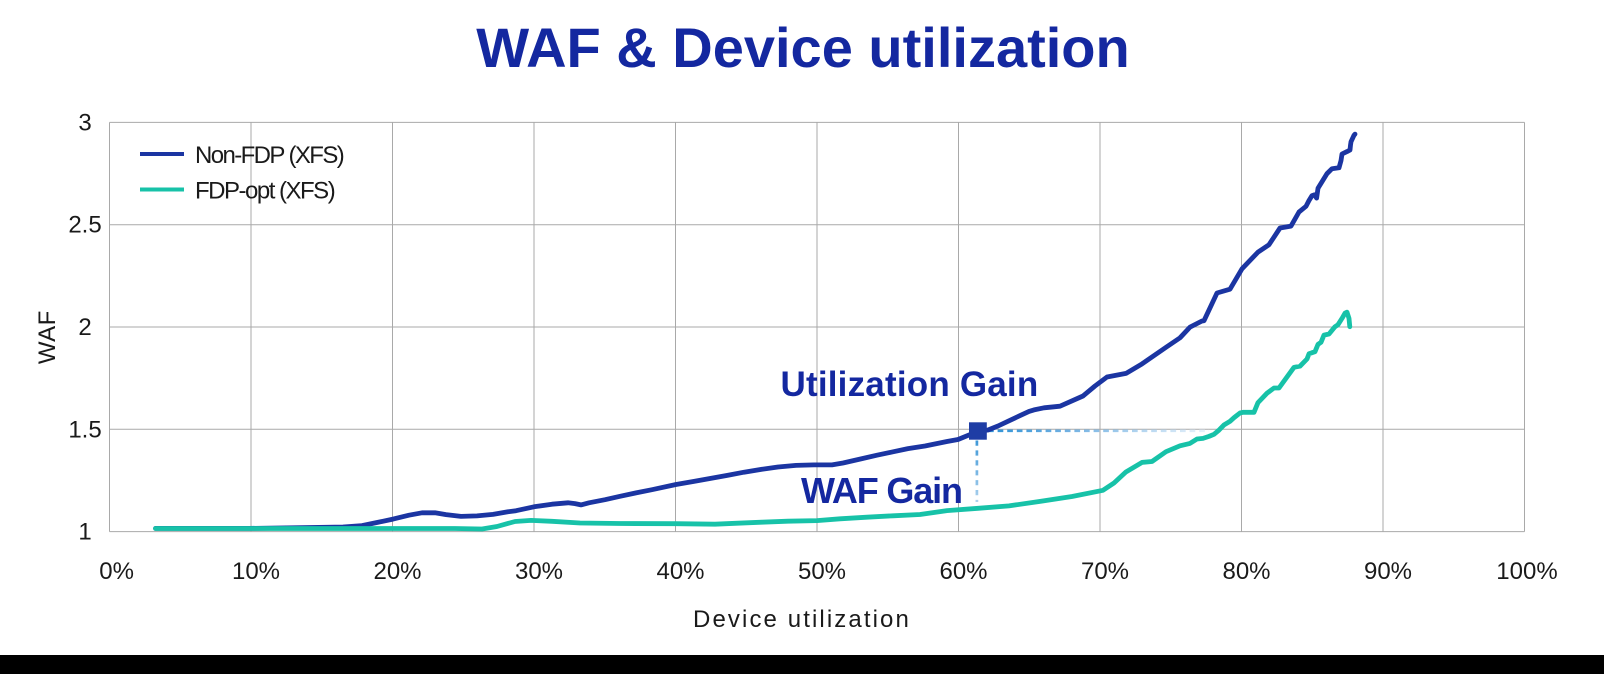 The image size is (1604, 674). Describe the element at coordinates (47, 337) in the screenshot. I see `svg-text: WAF` at that location.